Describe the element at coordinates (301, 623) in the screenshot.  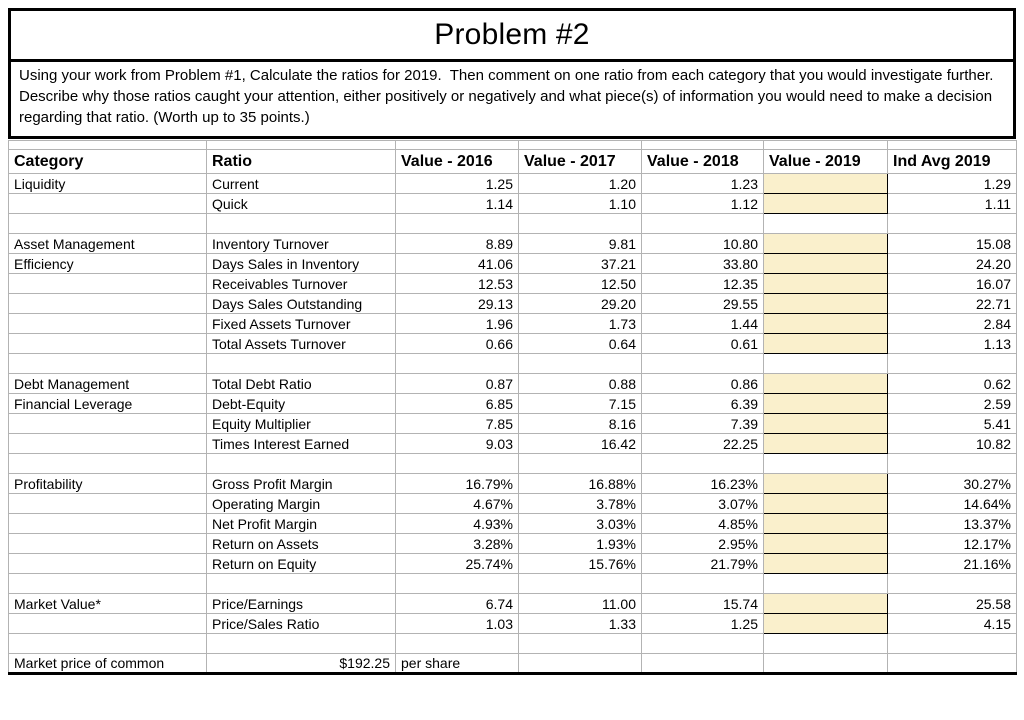
I see `ratio-cell: Price/Sales Ratio` at that location.